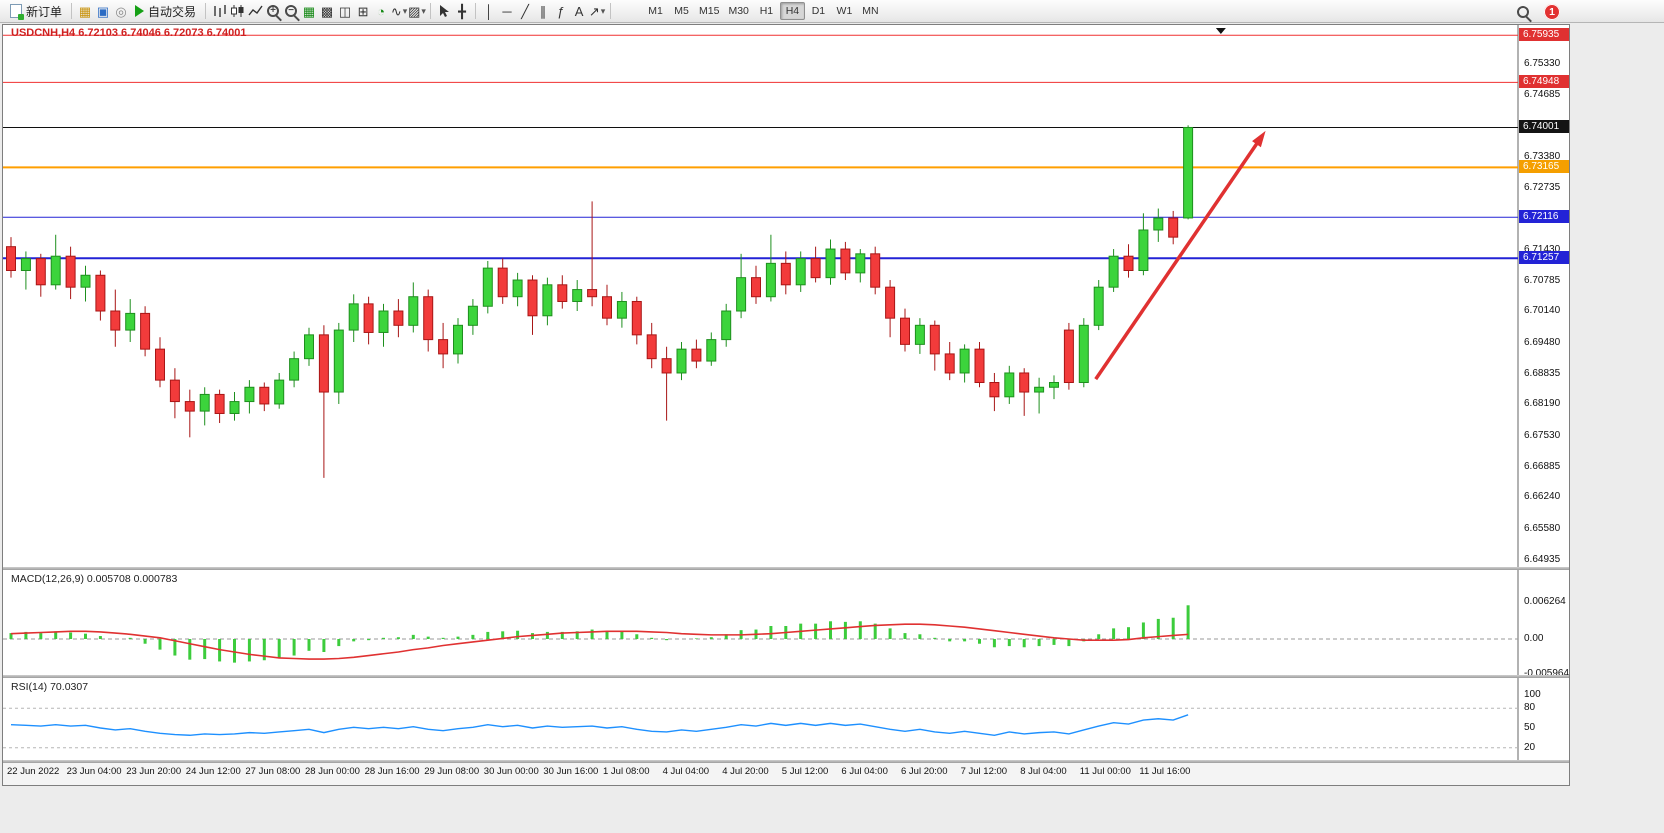  What do you see at coordinates (681, 11) in the screenshot?
I see `timeframe-m5: M5` at bounding box center [681, 11].